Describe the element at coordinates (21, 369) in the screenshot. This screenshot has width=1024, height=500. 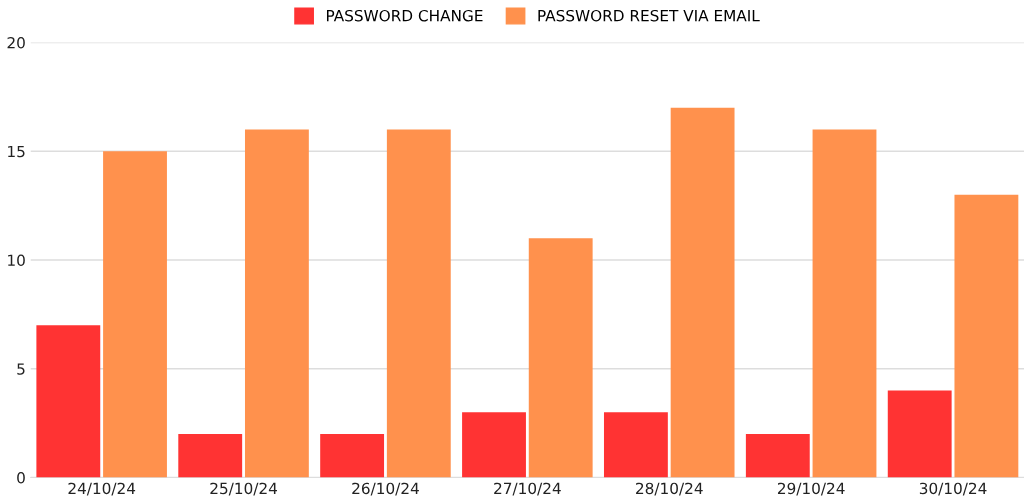
I see `y-tick-label: 5` at that location.